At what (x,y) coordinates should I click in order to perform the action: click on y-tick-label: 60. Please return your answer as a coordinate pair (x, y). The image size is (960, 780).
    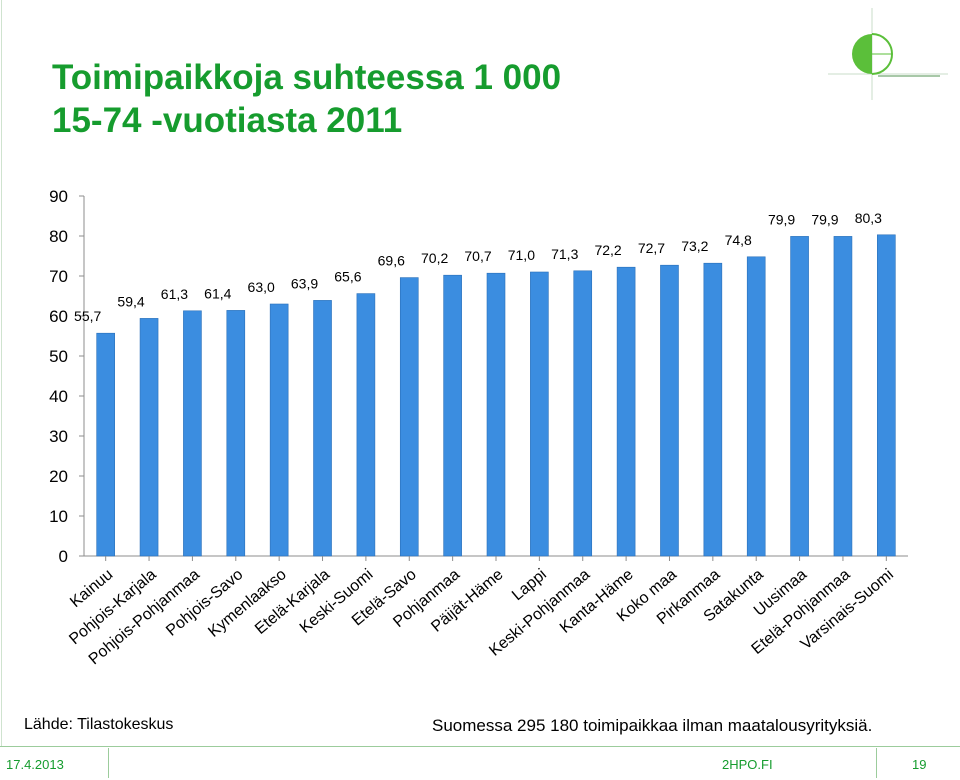
    Looking at the image, I should click on (58, 316).